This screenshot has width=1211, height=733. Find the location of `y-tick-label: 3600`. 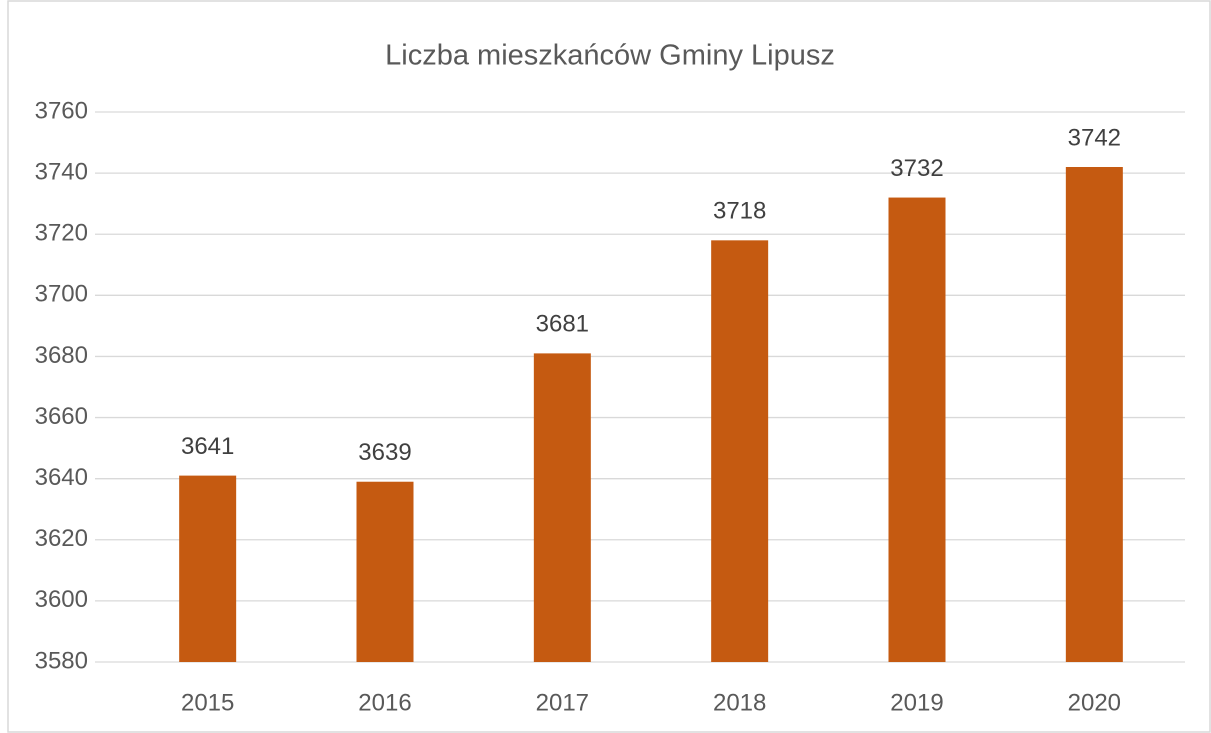

y-tick-label: 3600 is located at coordinates (61, 599).